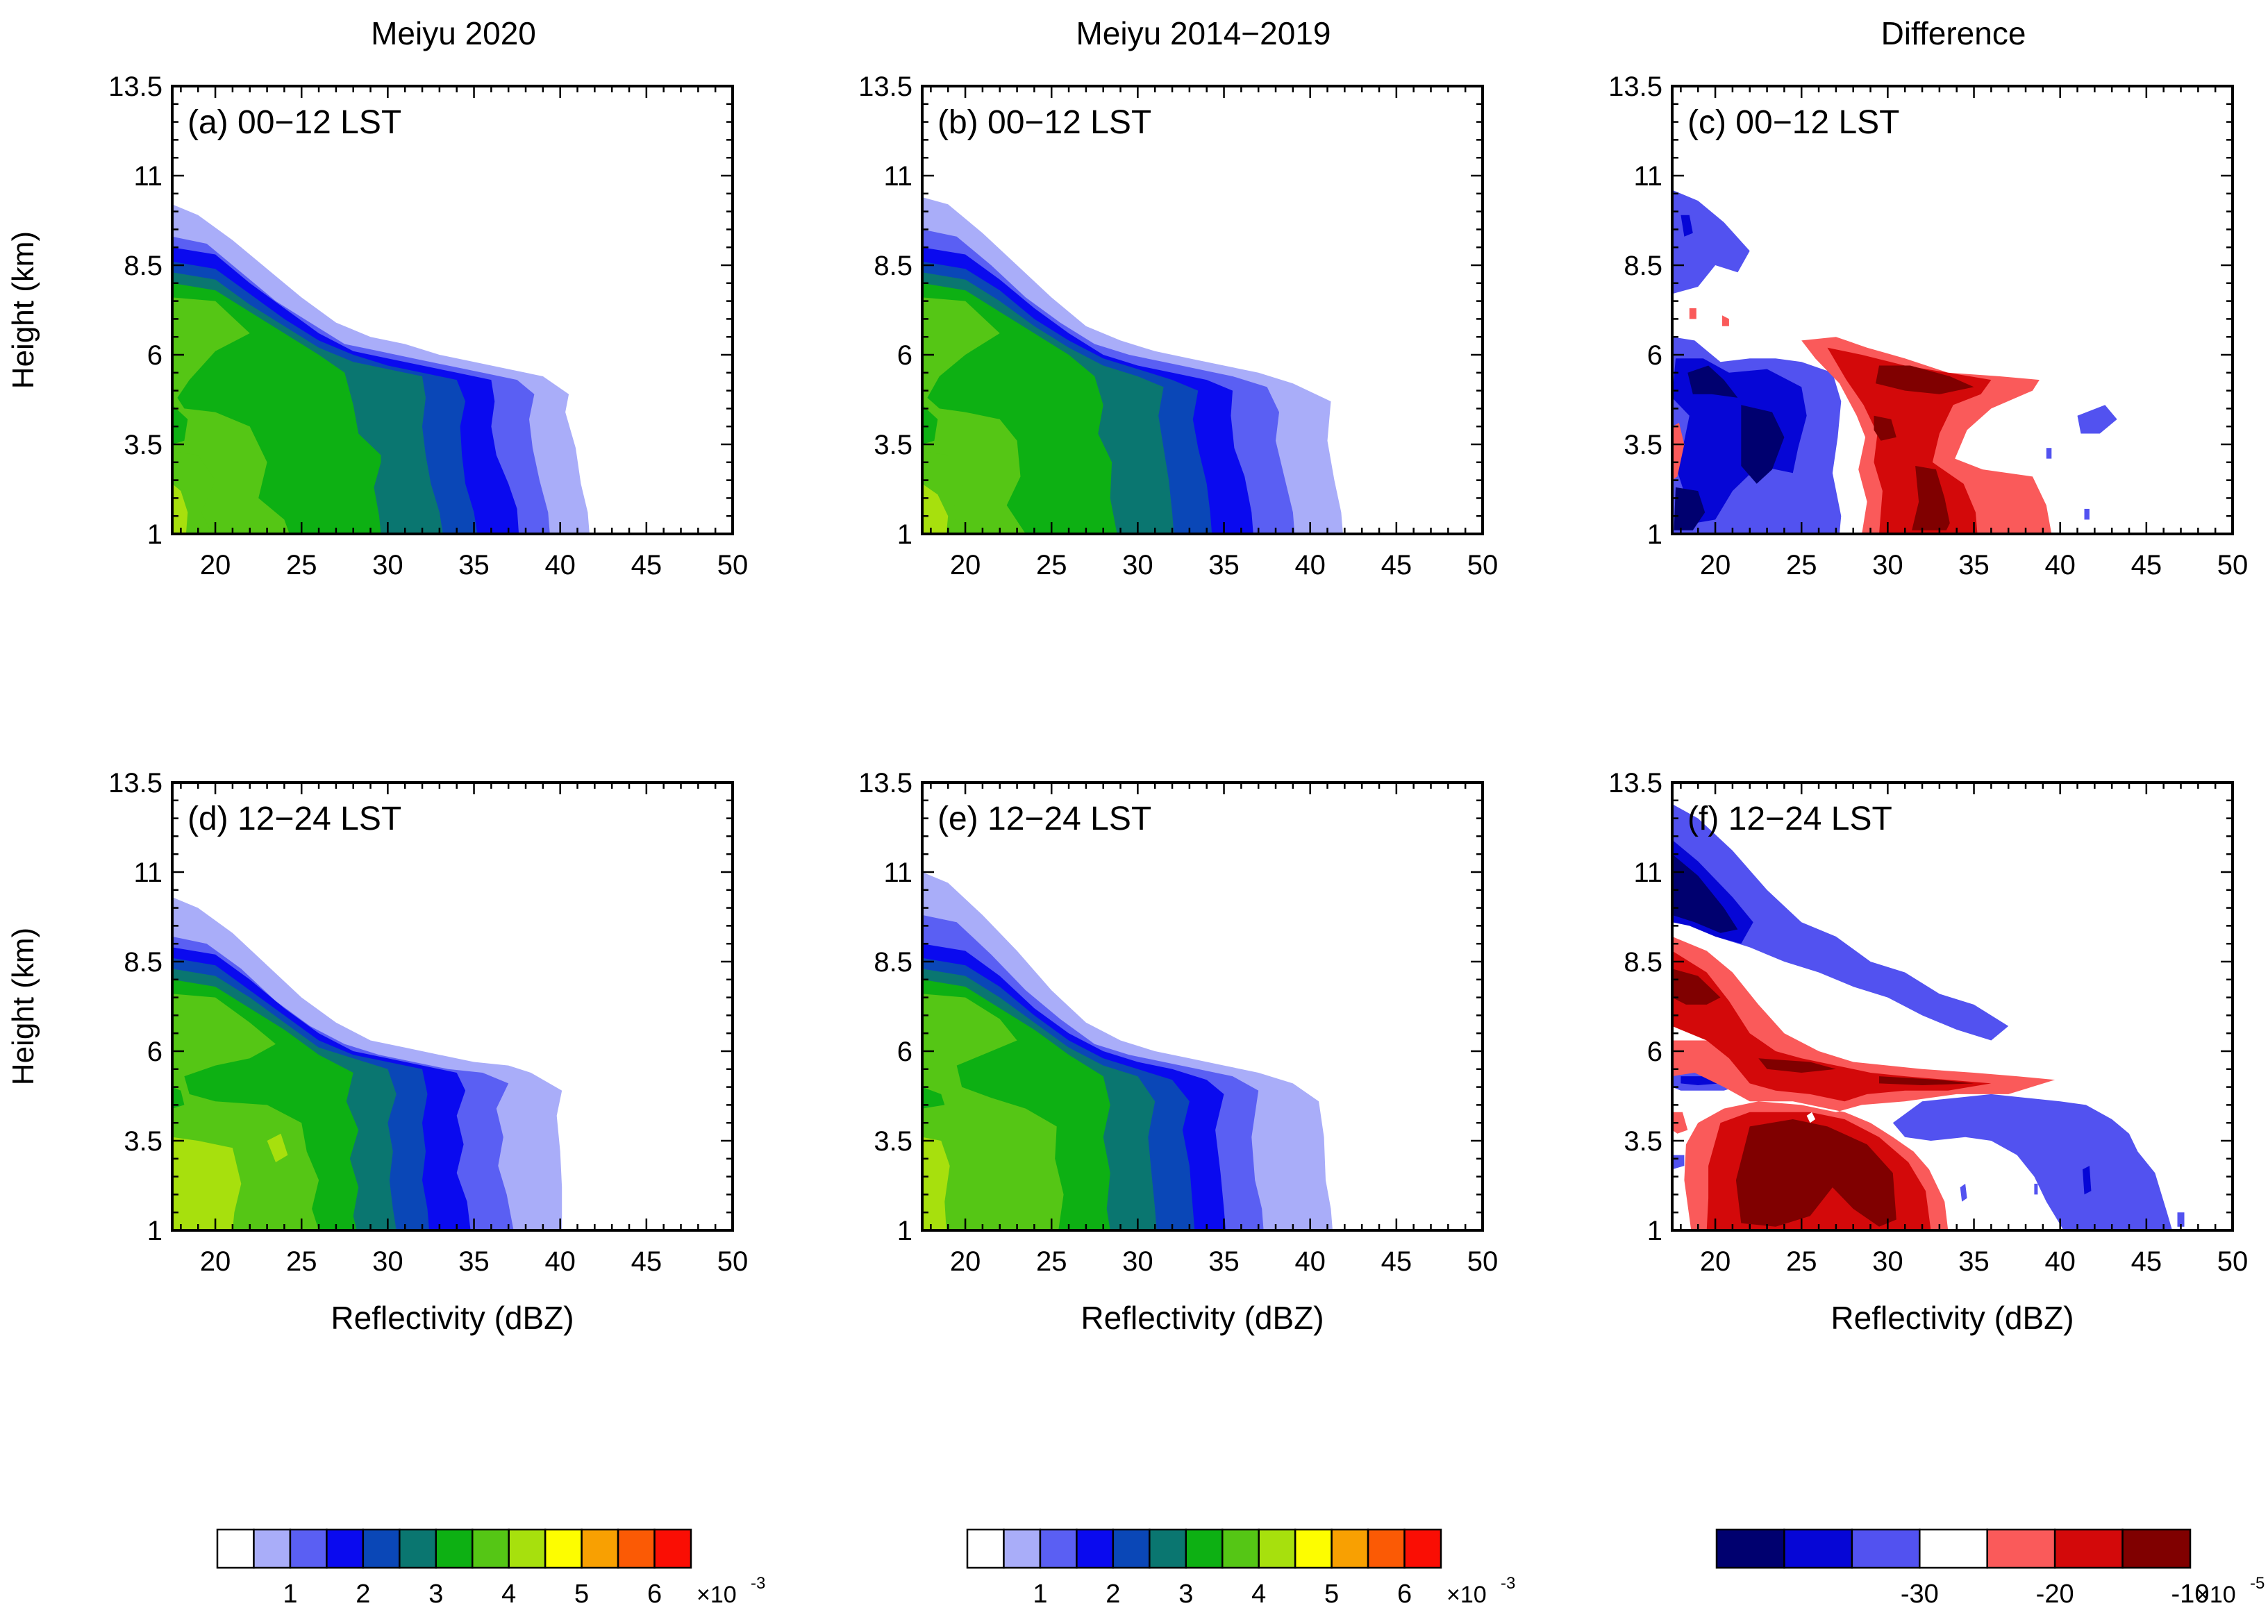  What do you see at coordinates (1715, 565) in the screenshot?
I see `x-tick-label-c-20: 20` at bounding box center [1715, 565].